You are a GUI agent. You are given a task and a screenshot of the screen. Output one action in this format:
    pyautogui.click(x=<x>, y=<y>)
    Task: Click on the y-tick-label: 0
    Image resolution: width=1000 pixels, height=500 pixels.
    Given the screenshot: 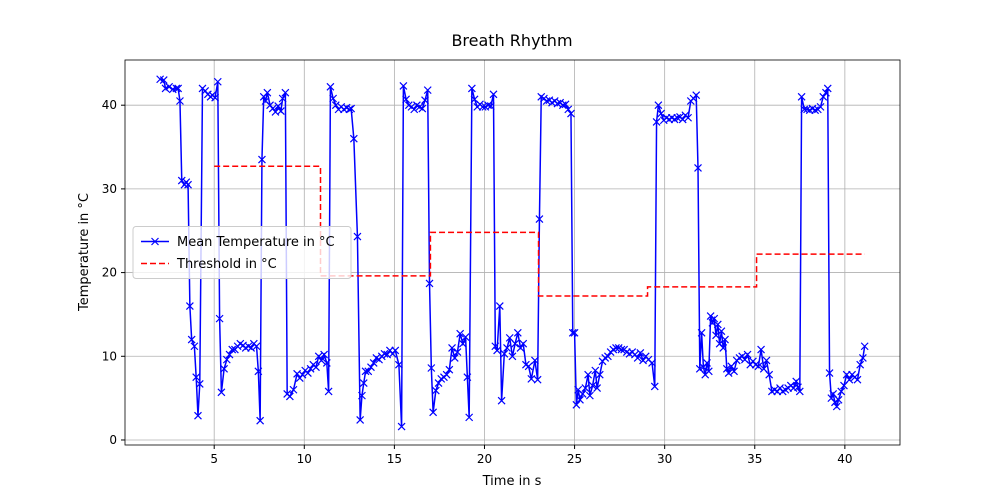 What is the action you would take?
    pyautogui.click(x=113, y=440)
    